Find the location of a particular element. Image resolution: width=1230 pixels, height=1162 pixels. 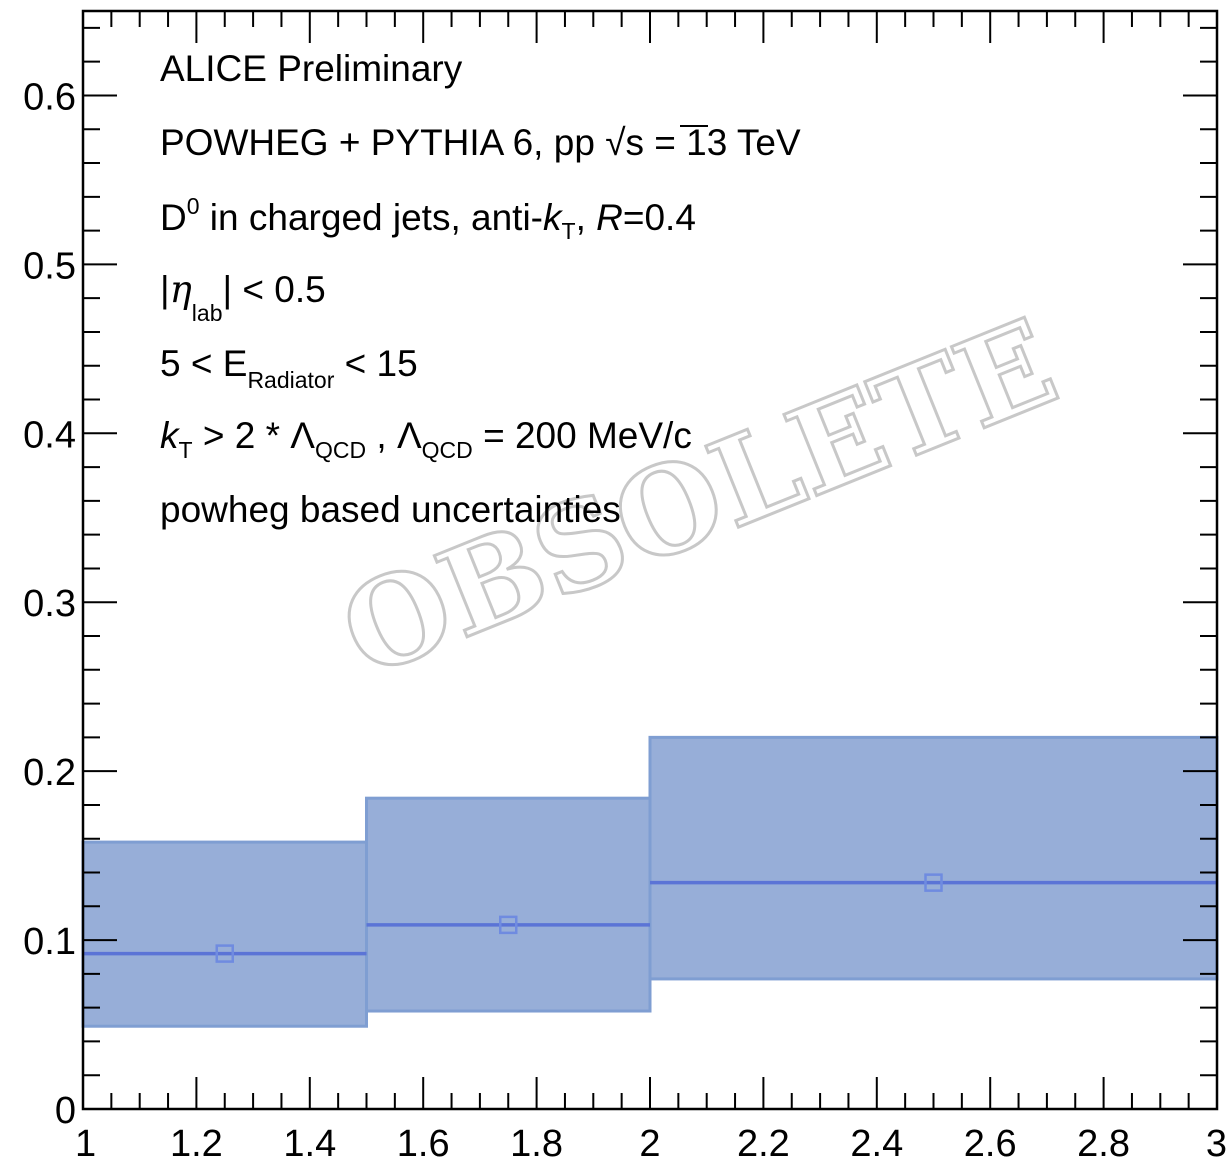

x-tick-label: 2.6 is located at coordinates (990, 1142).